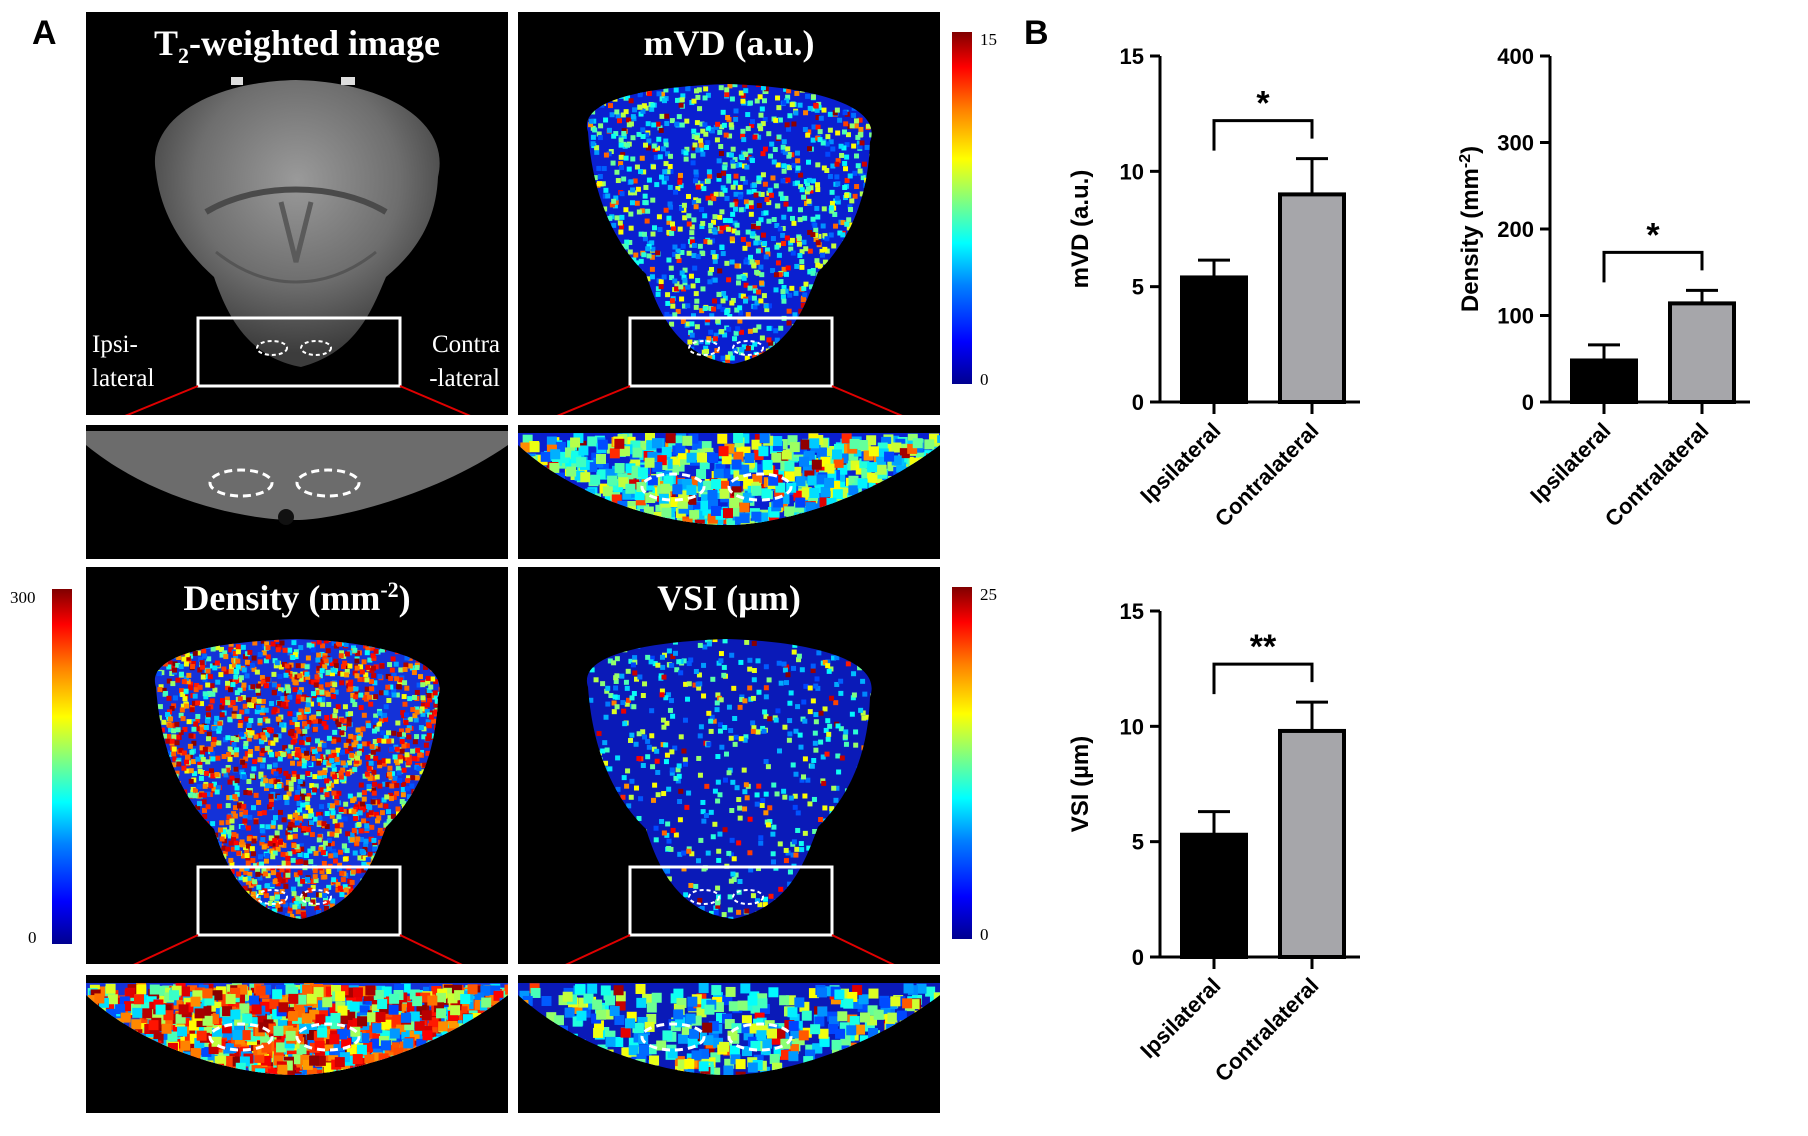  What do you see at coordinates (988, 39) in the screenshot?
I see `mvd-colorbar-max: 15` at bounding box center [988, 39].